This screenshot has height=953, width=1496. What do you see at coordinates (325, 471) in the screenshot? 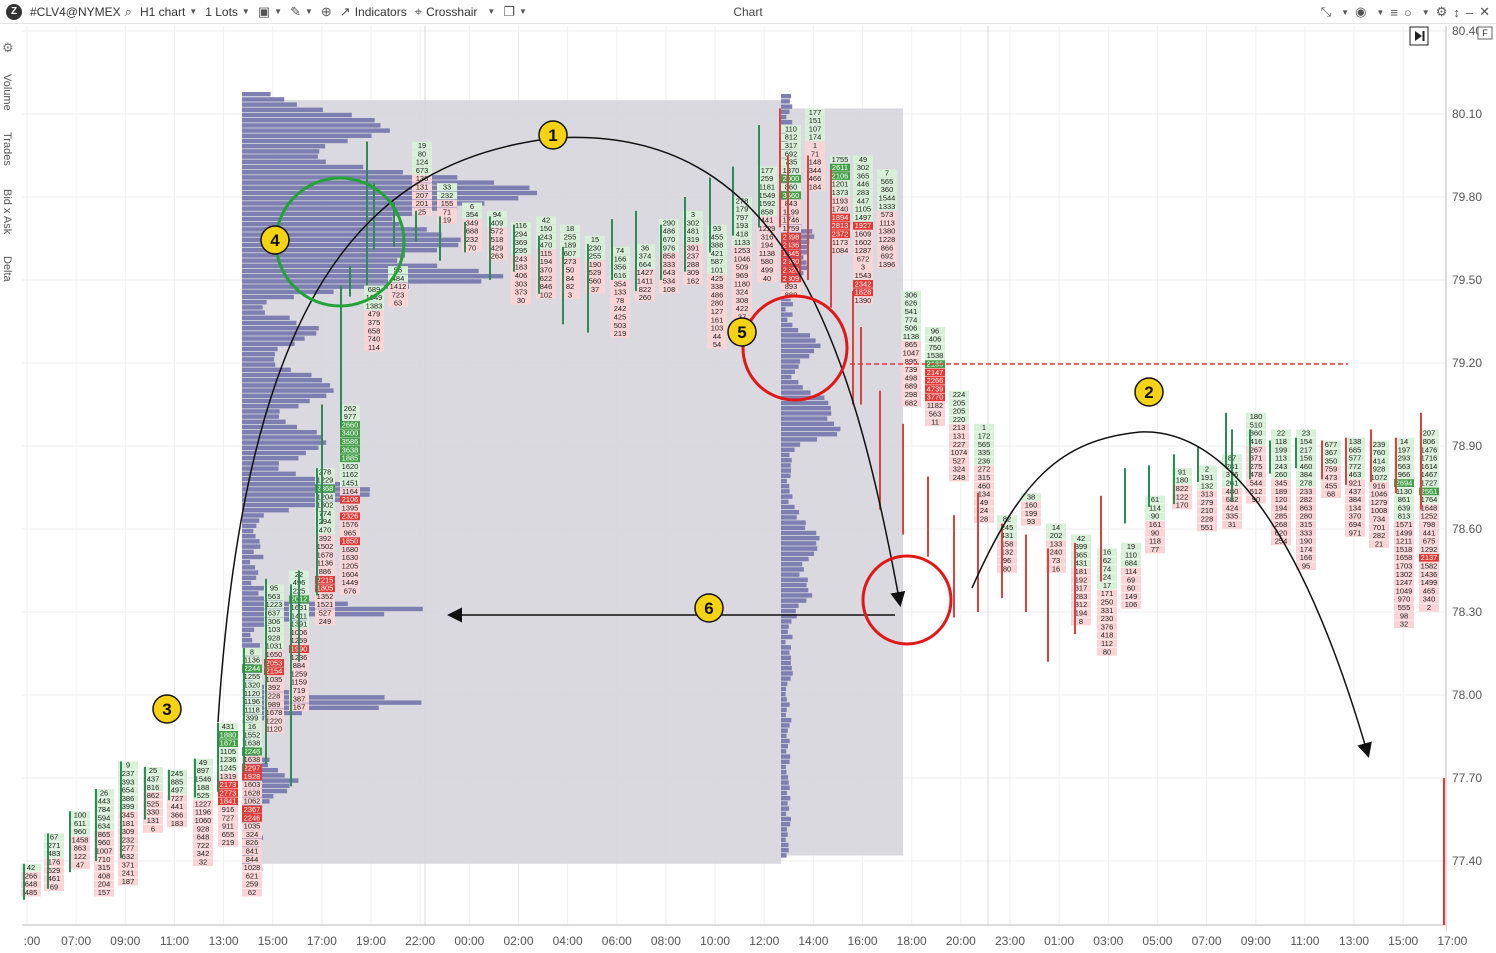
I see `footprint-value: 278` at bounding box center [325, 471].